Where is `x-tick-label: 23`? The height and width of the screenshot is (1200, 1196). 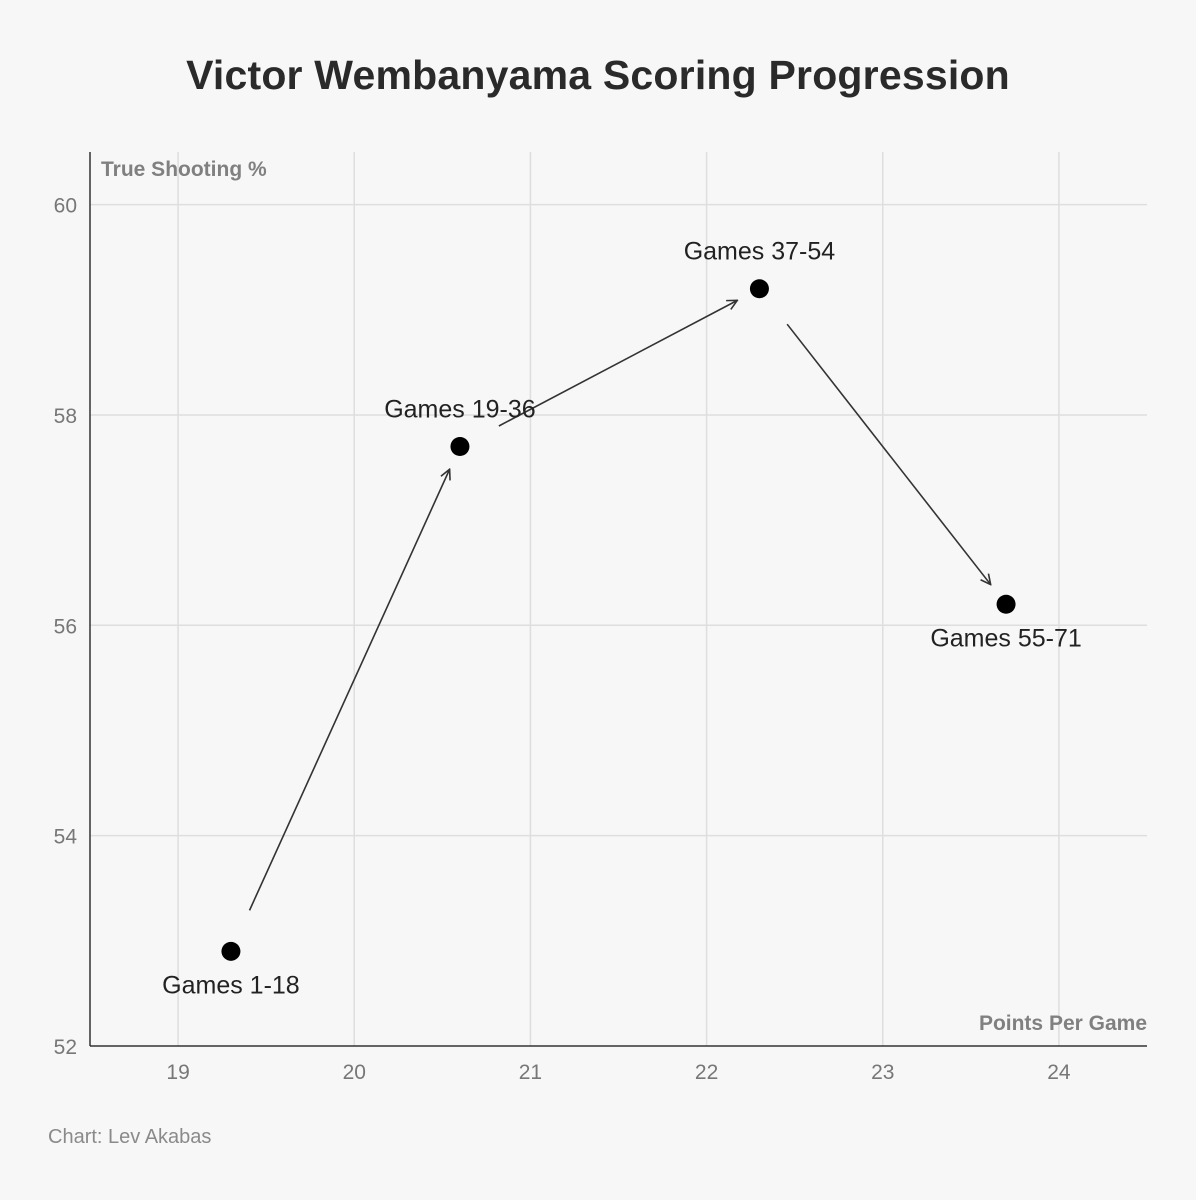 x-tick-label: 23 is located at coordinates (882, 1072).